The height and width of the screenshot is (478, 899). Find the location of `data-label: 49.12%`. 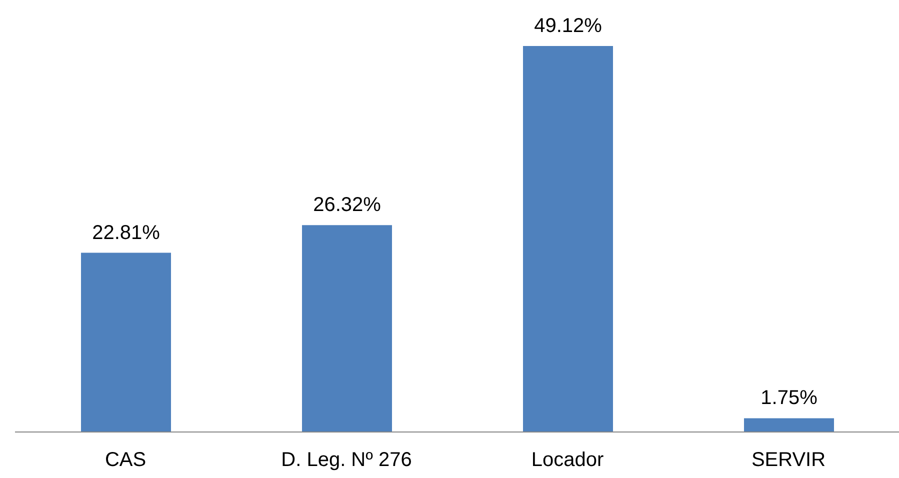

data-label: 49.12% is located at coordinates (568, 26).